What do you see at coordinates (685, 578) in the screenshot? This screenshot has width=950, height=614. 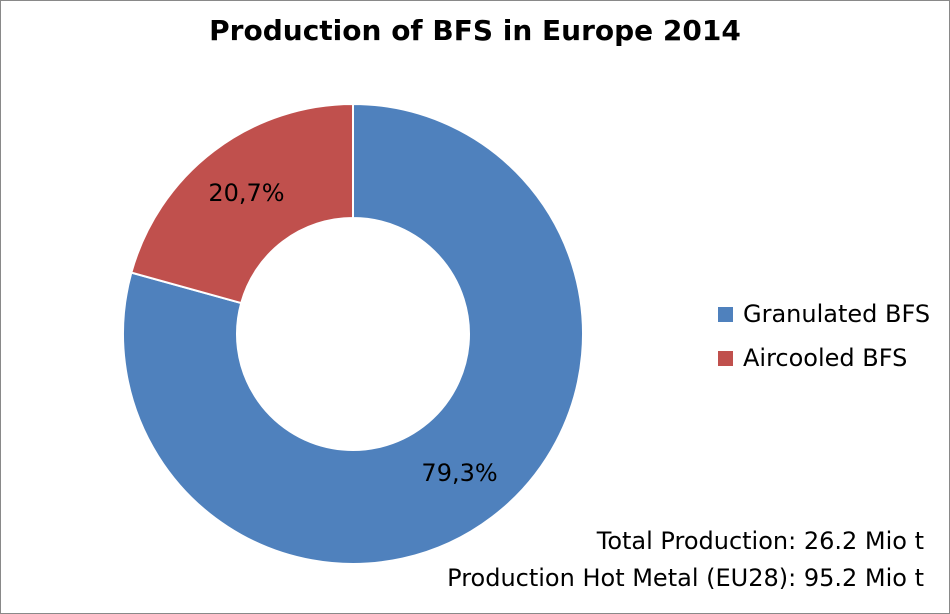 I see `annotation-hot-metal-production: Production Hot Metal (EU28): 95.2 Mio t` at bounding box center [685, 578].